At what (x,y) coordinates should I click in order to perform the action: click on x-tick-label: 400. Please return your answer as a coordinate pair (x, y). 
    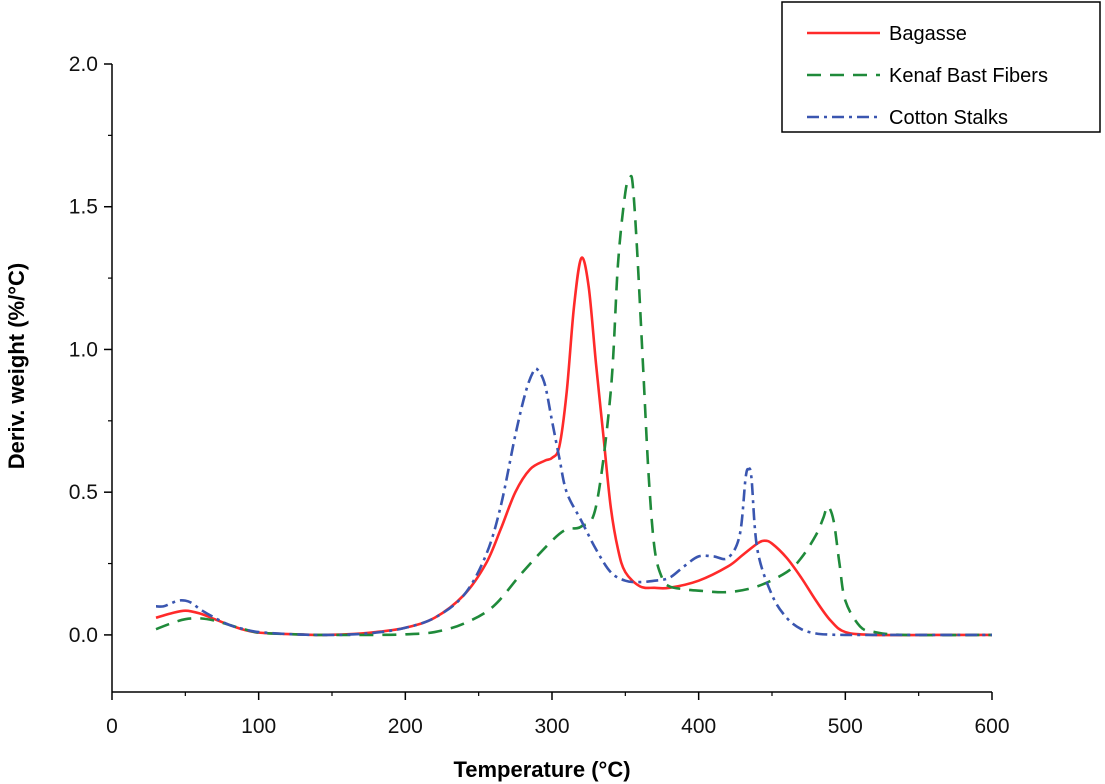
    Looking at the image, I should click on (698, 726).